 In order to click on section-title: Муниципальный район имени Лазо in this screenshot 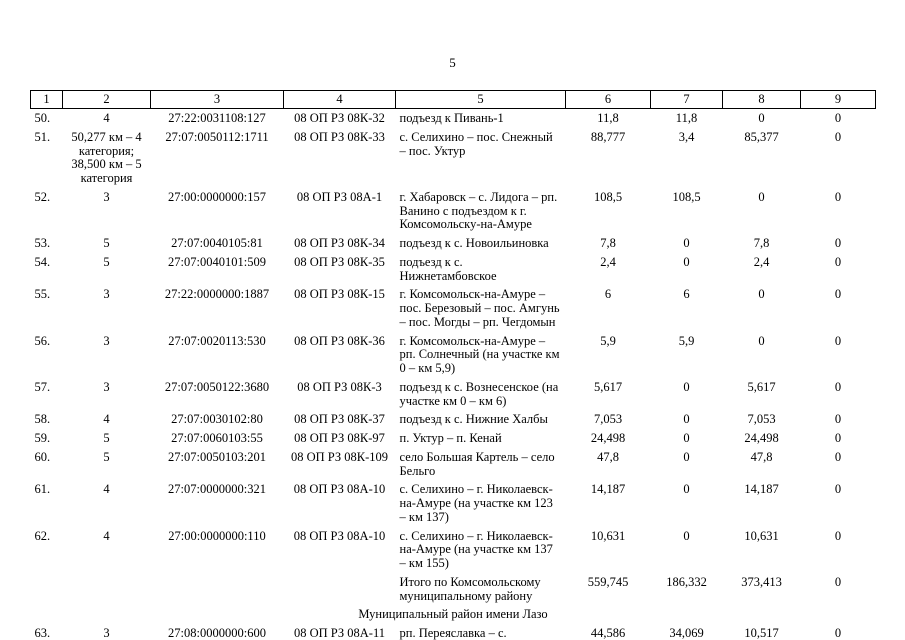, I will do `click(453, 614)`.